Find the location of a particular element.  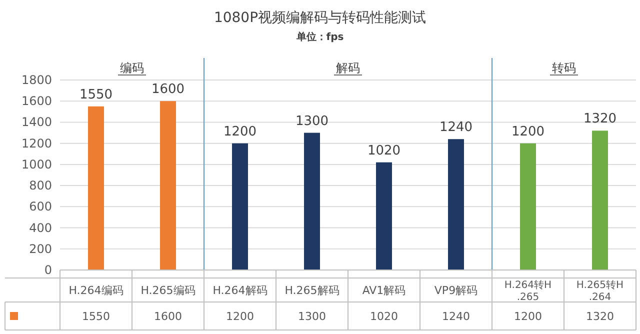

chart-subtitle: 单位：fps is located at coordinates (319, 37).